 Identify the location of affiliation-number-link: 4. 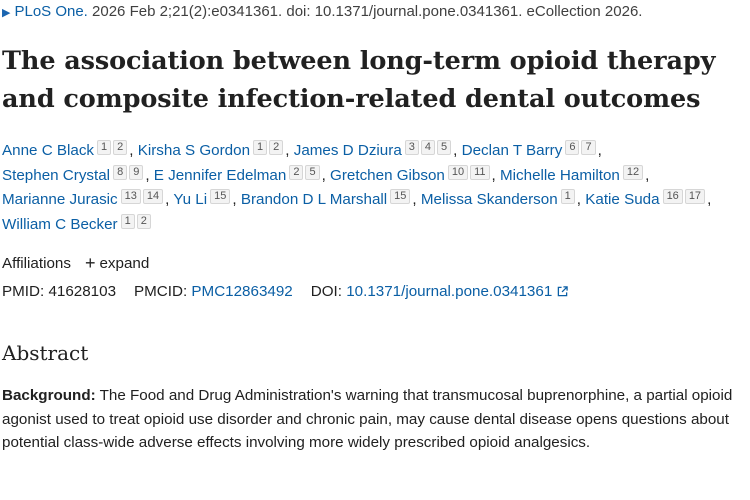
(428, 147).